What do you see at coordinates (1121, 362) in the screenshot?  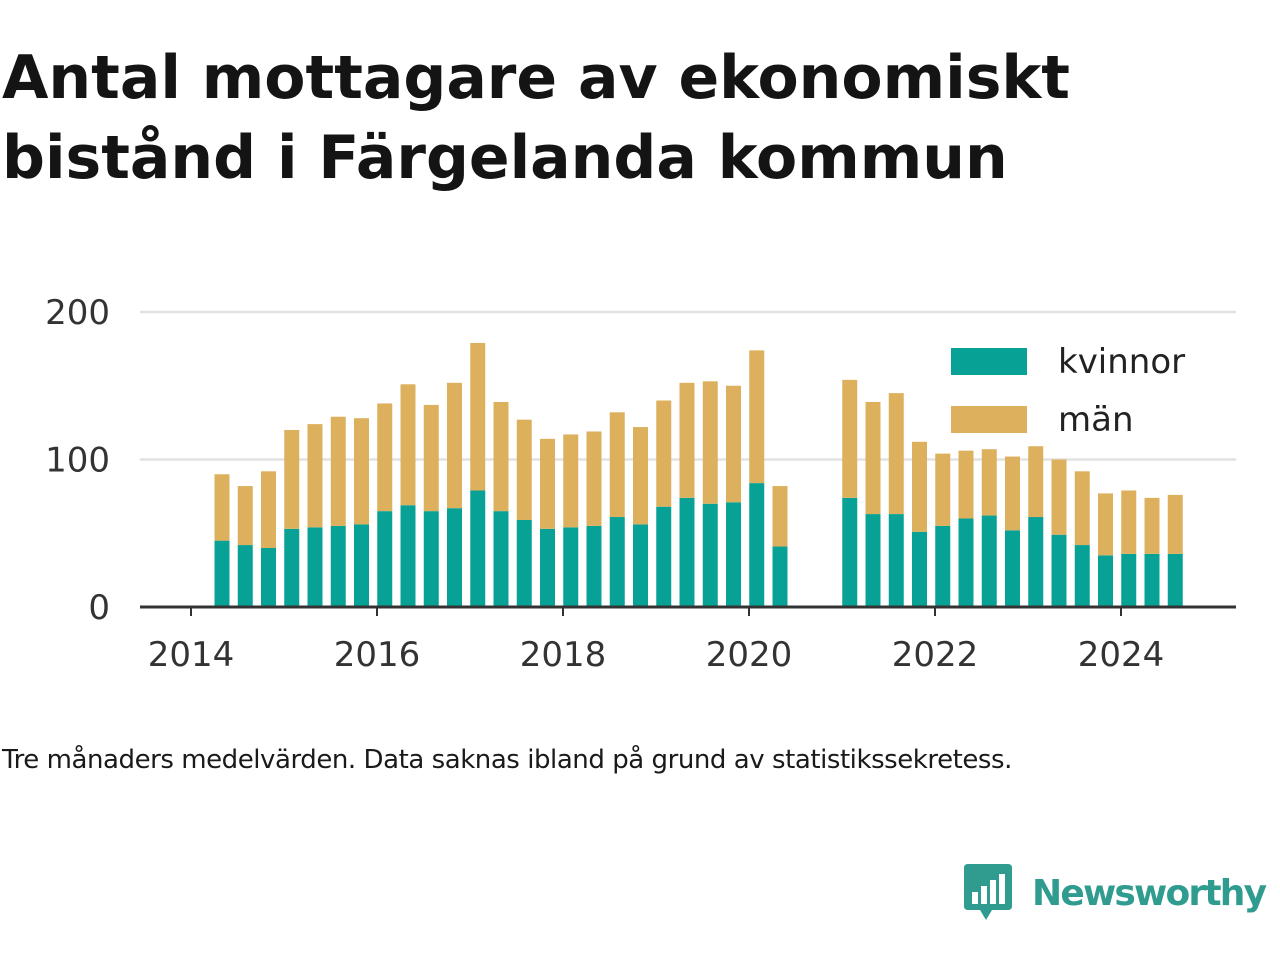 I see `legend-label-kvinnor: kvinnor` at bounding box center [1121, 362].